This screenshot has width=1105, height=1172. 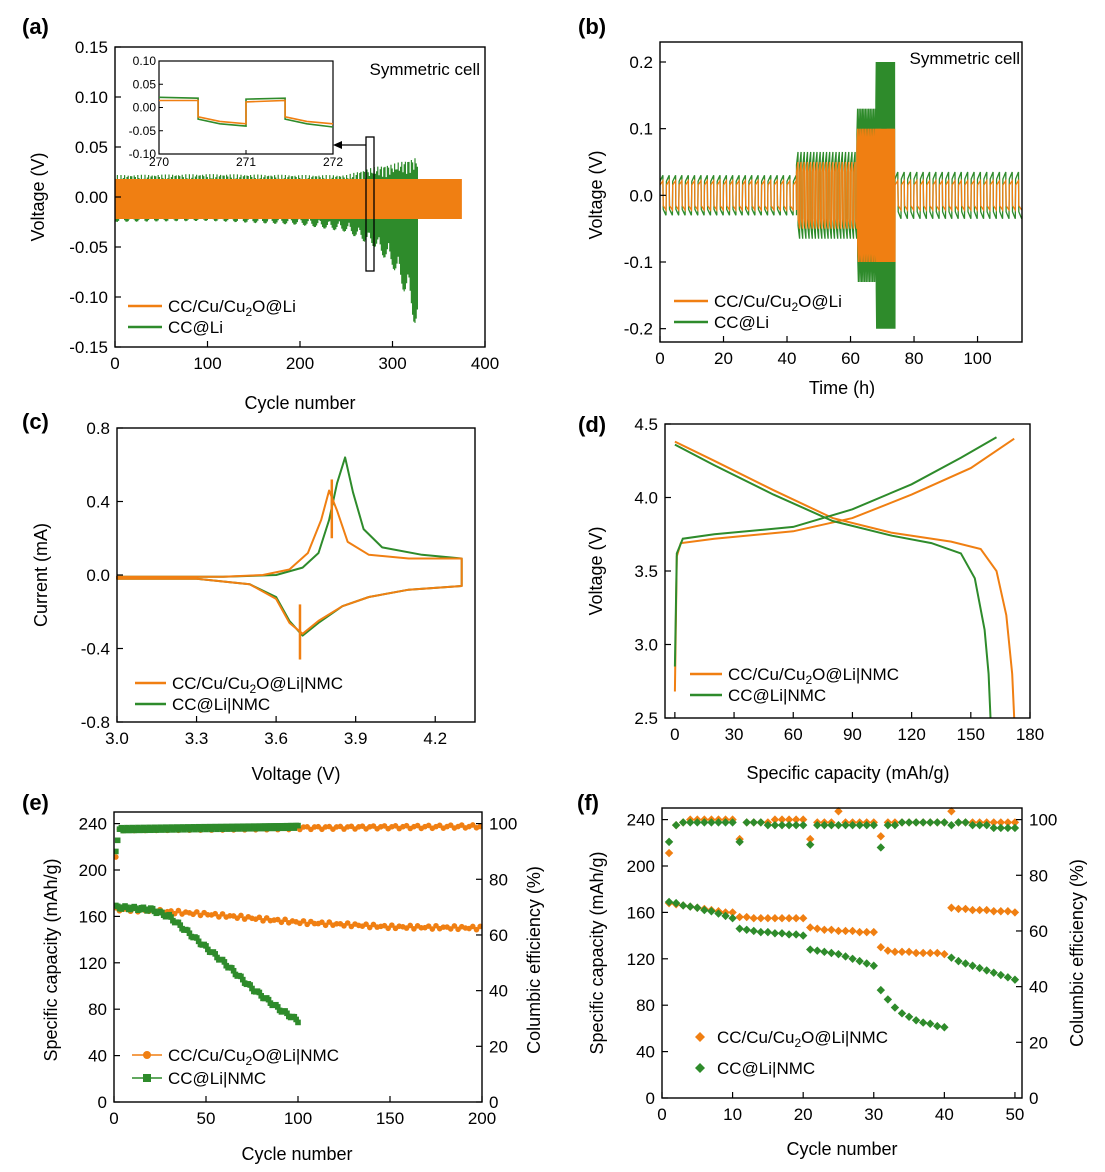 What do you see at coordinates (97, 1056) in the screenshot?
I see `panel-e-ytick-label: 40` at bounding box center [97, 1056].